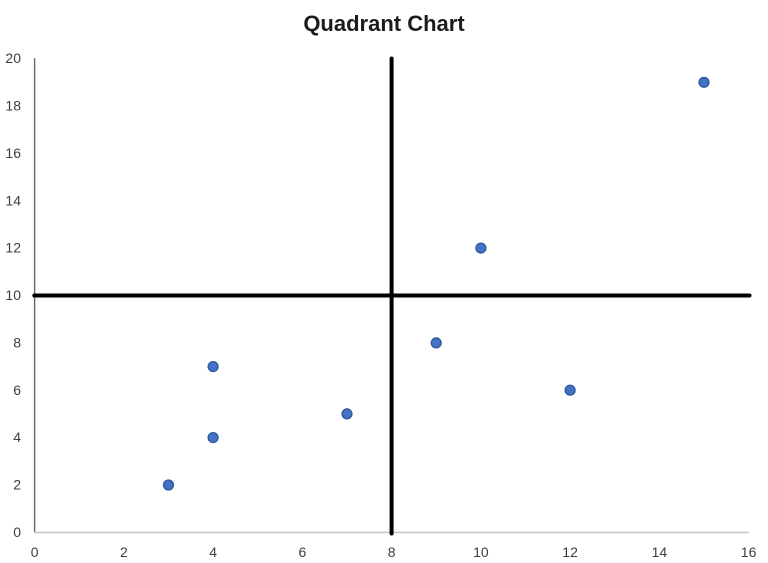 The height and width of the screenshot is (563, 768). What do you see at coordinates (384, 23) in the screenshot?
I see `svg-text: Quadrant Chart` at bounding box center [384, 23].